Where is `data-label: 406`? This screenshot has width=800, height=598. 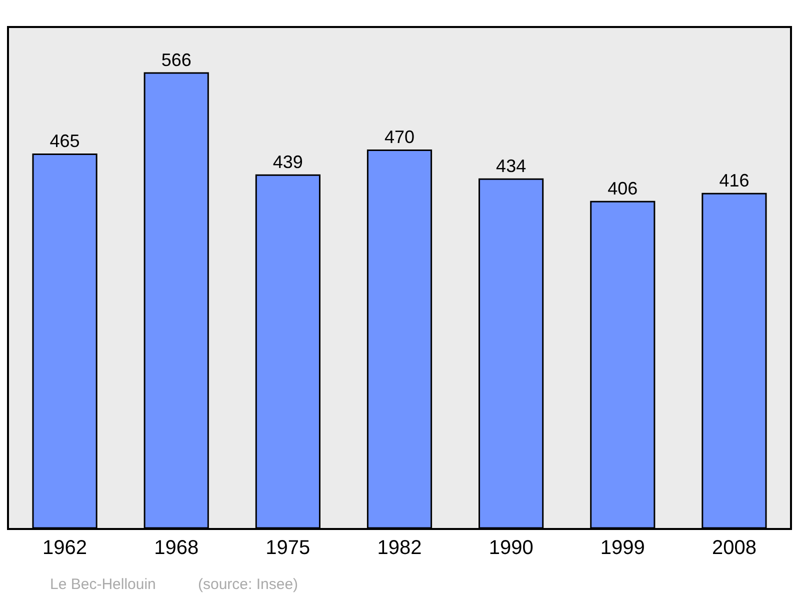
data-label: 406 is located at coordinates (623, 188).